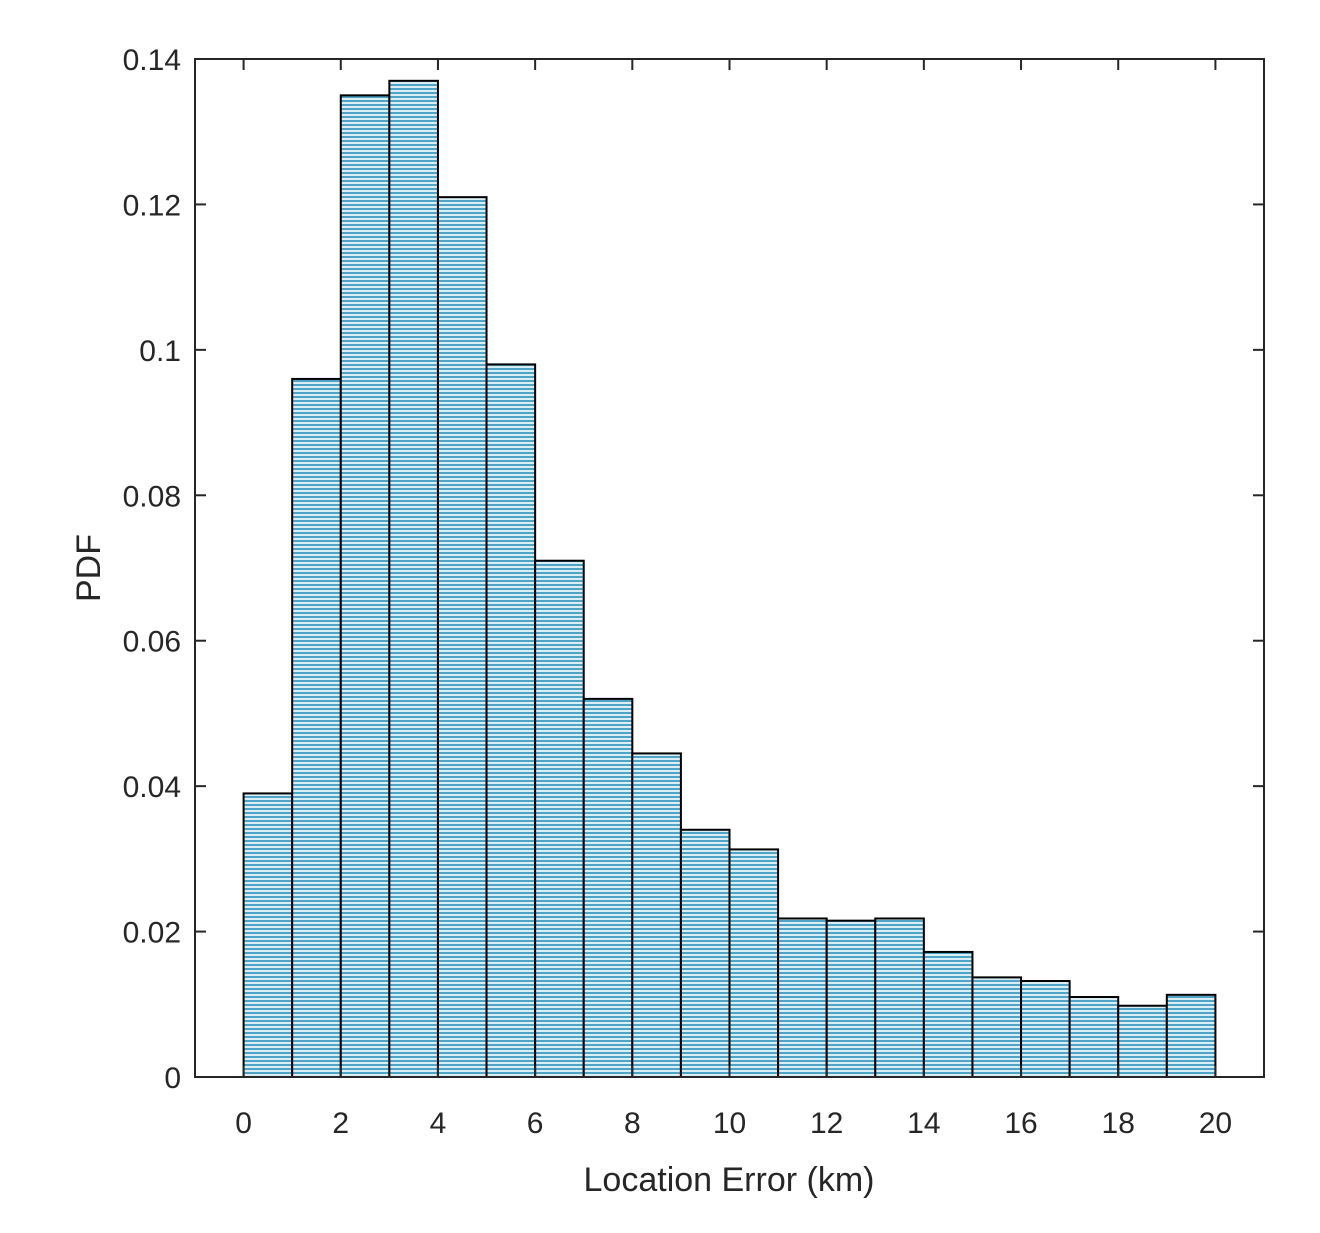  Describe the element at coordinates (632, 1123) in the screenshot. I see `x-tick-label: 8` at that location.